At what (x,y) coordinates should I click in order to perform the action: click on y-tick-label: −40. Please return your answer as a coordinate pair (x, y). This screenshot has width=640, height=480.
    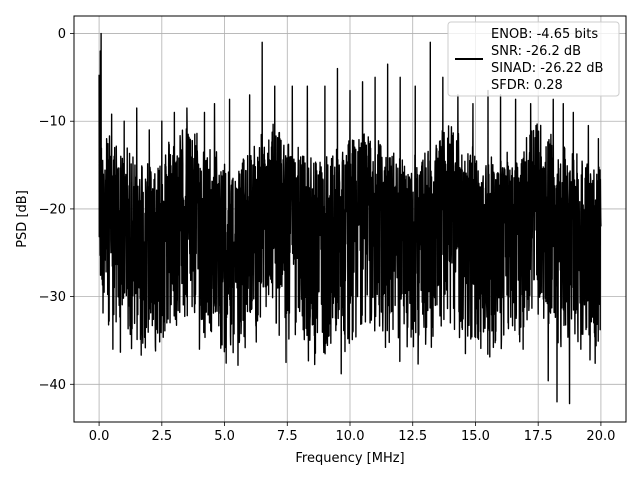
    Looking at the image, I should click on (52, 385).